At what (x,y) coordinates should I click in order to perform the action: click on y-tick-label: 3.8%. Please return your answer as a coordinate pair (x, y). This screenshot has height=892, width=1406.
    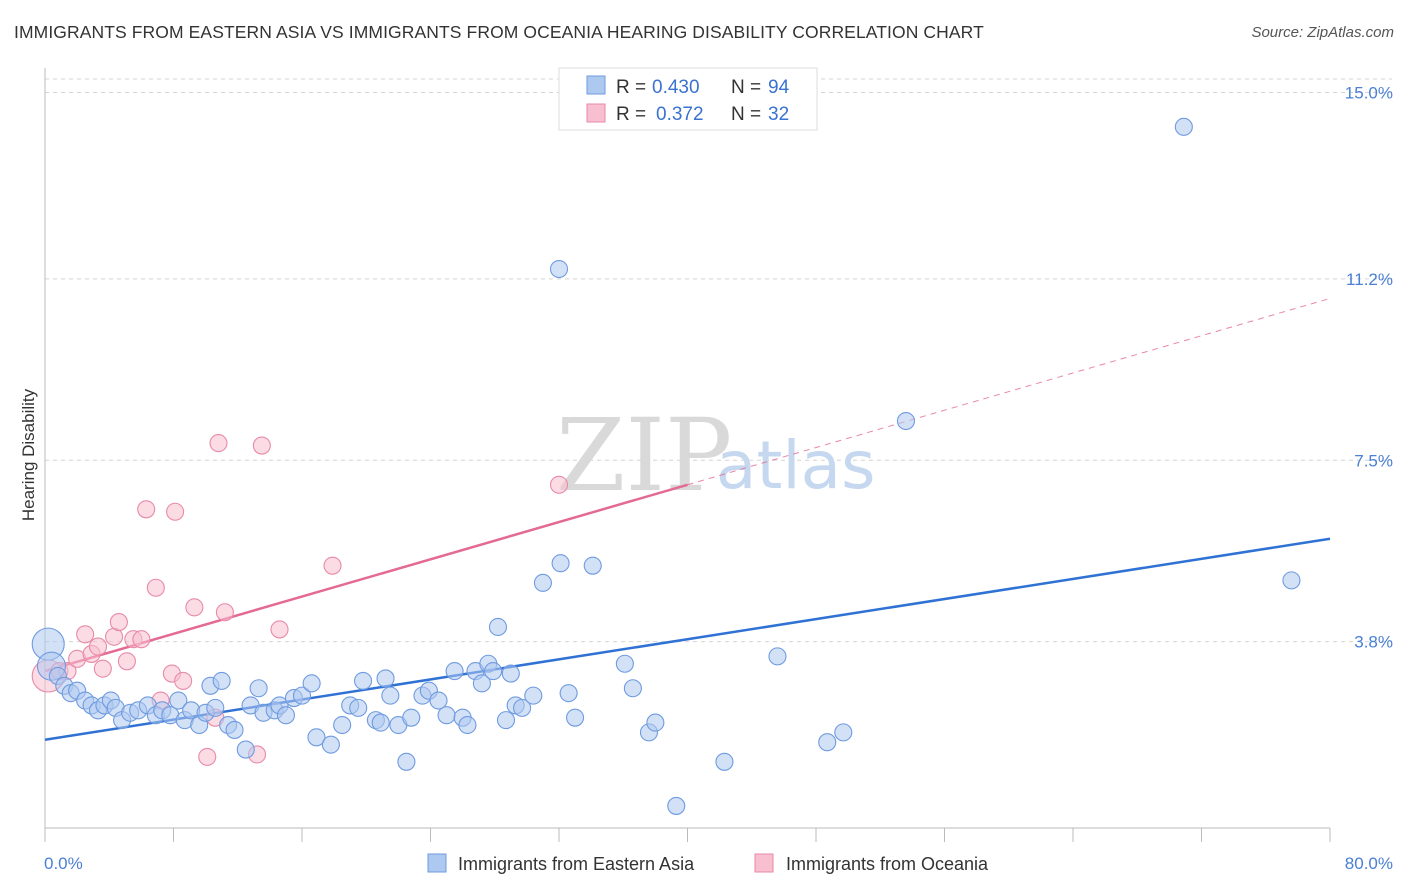
    Looking at the image, I should click on (1373, 642).